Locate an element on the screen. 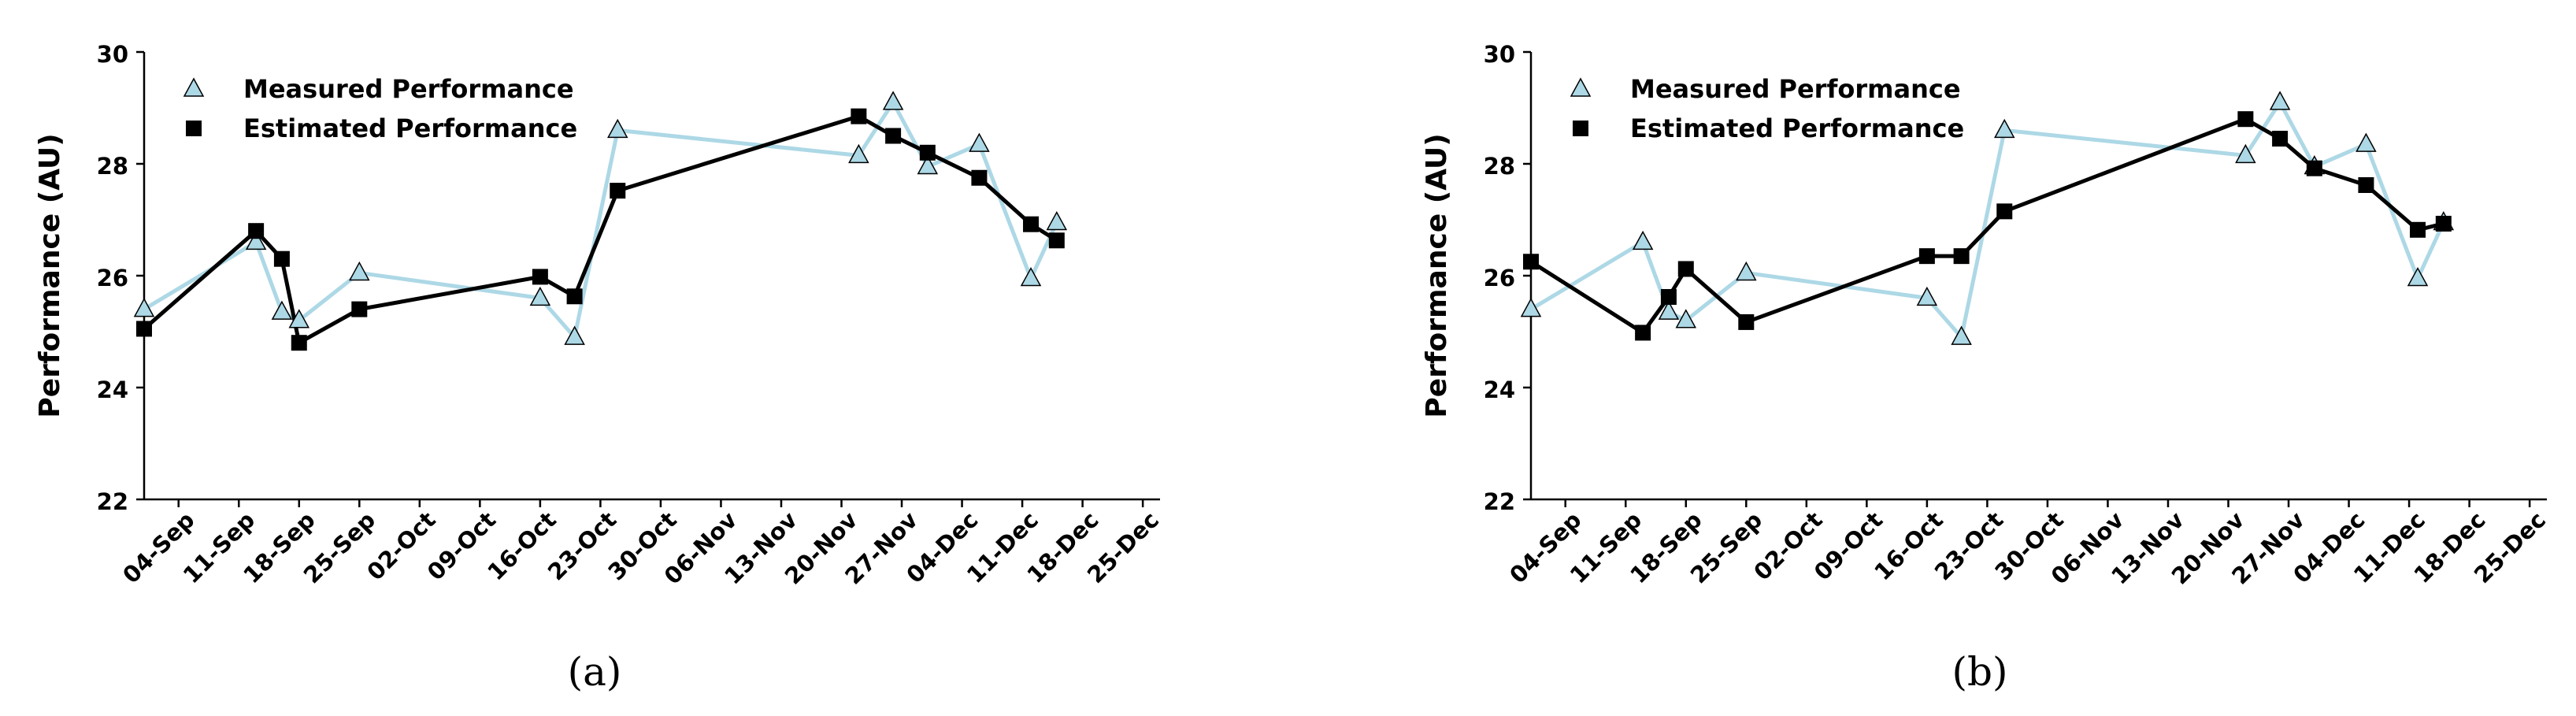  panel-caption: (b) is located at coordinates (1979, 672).